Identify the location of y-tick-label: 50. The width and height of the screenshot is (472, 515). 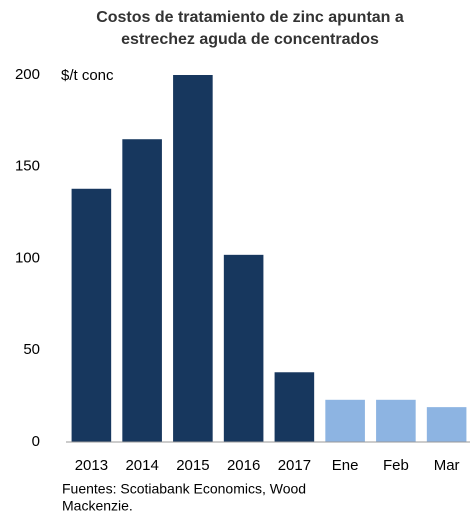
(31, 349).